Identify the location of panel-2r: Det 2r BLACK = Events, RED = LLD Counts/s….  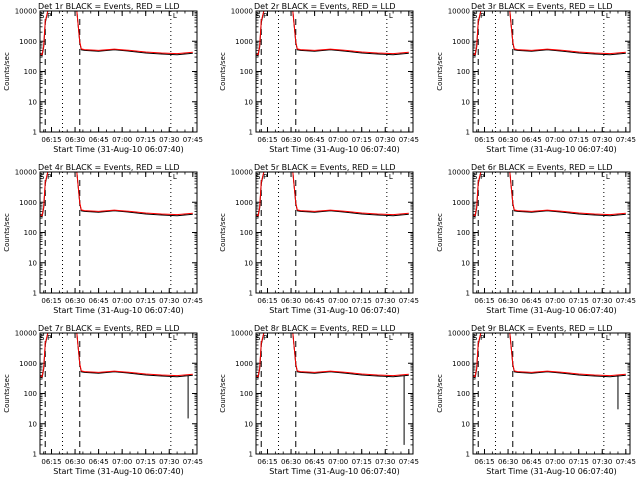
(319, 78).